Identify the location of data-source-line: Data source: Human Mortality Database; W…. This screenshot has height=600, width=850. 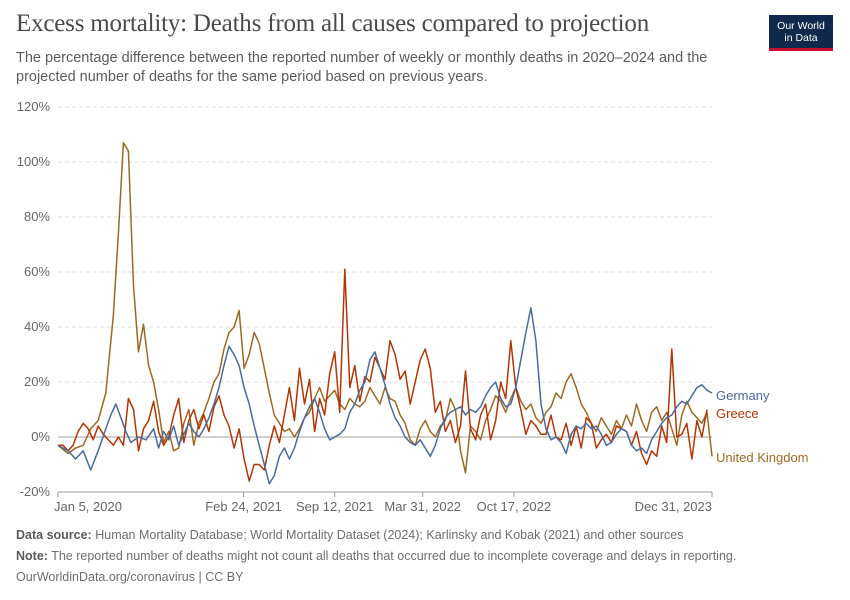
(349, 535).